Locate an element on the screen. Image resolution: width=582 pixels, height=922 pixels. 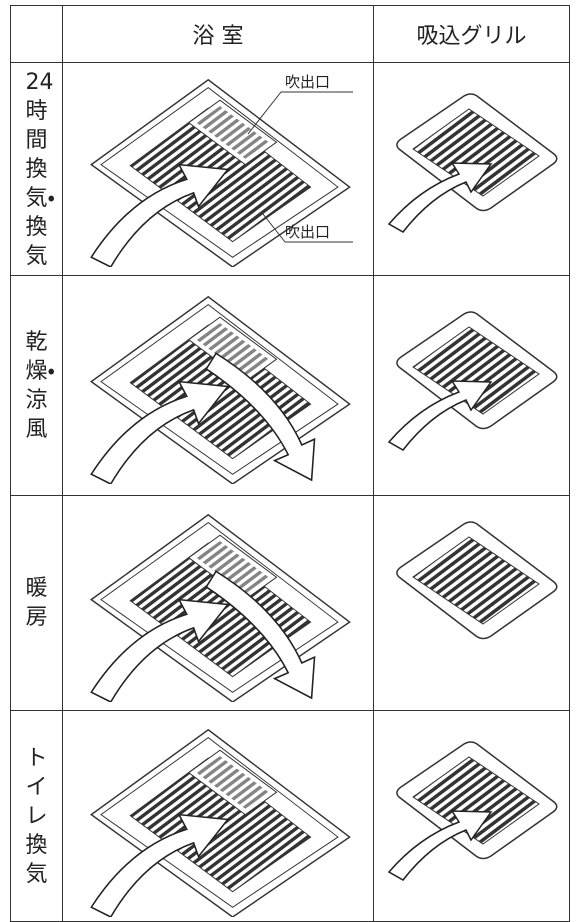
row-label-cell: 24時間換気・換気 is located at coordinates (36, 169).